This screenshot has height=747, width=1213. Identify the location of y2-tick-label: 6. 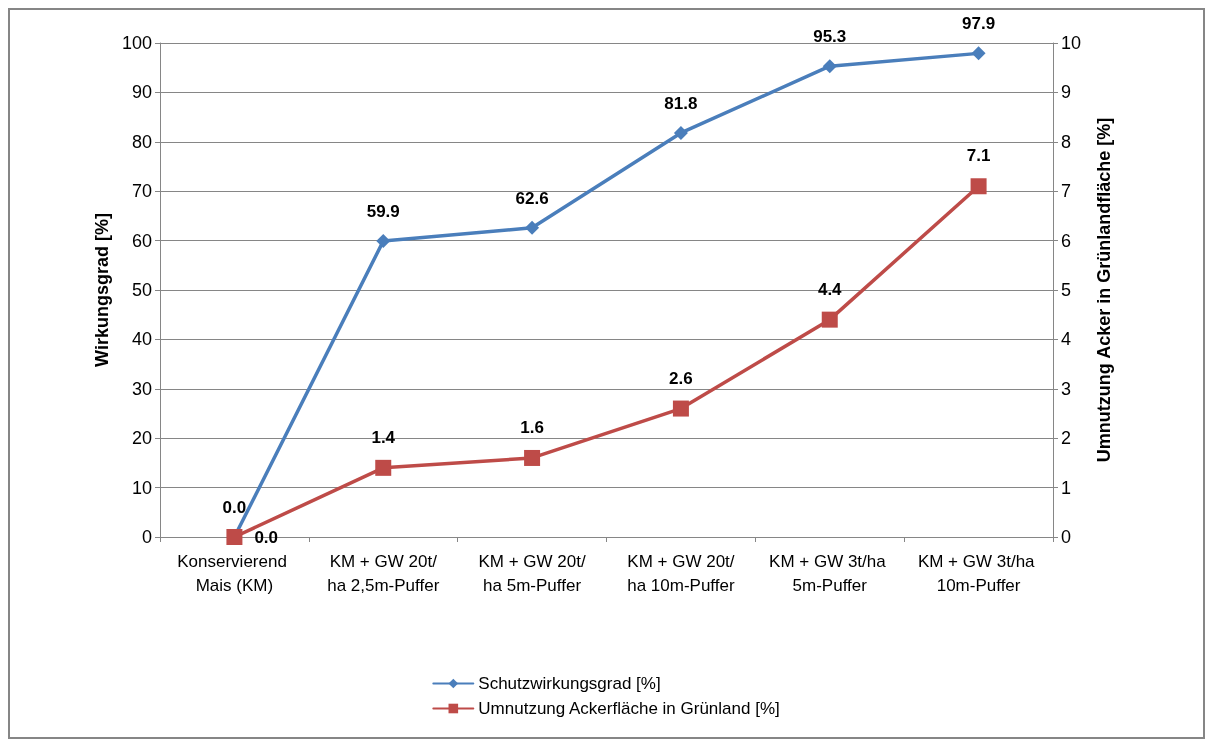
(1066, 240).